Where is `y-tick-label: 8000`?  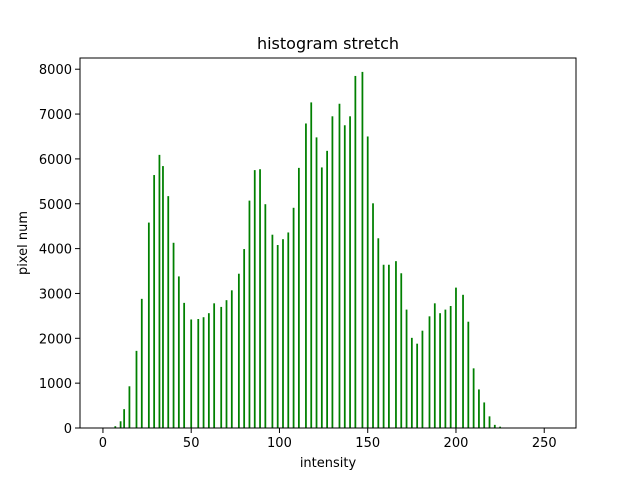 y-tick-label: 8000 is located at coordinates (55, 70).